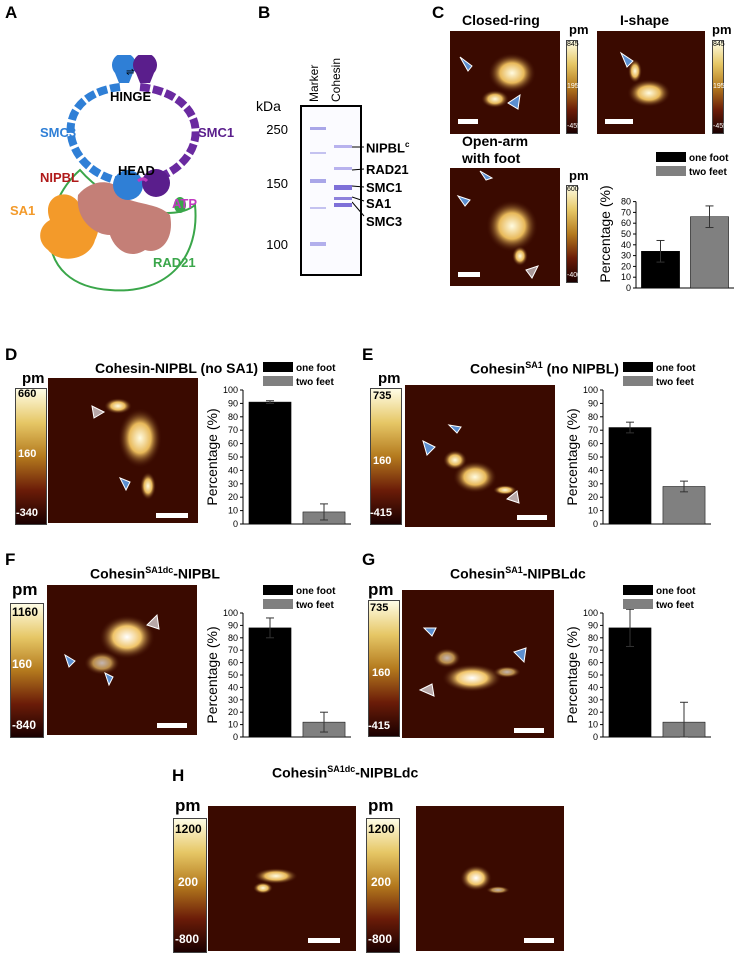 The height and width of the screenshot is (957, 743). Describe the element at coordinates (379, 726) in the screenshot. I see `cb-g-bot: -415` at that location.